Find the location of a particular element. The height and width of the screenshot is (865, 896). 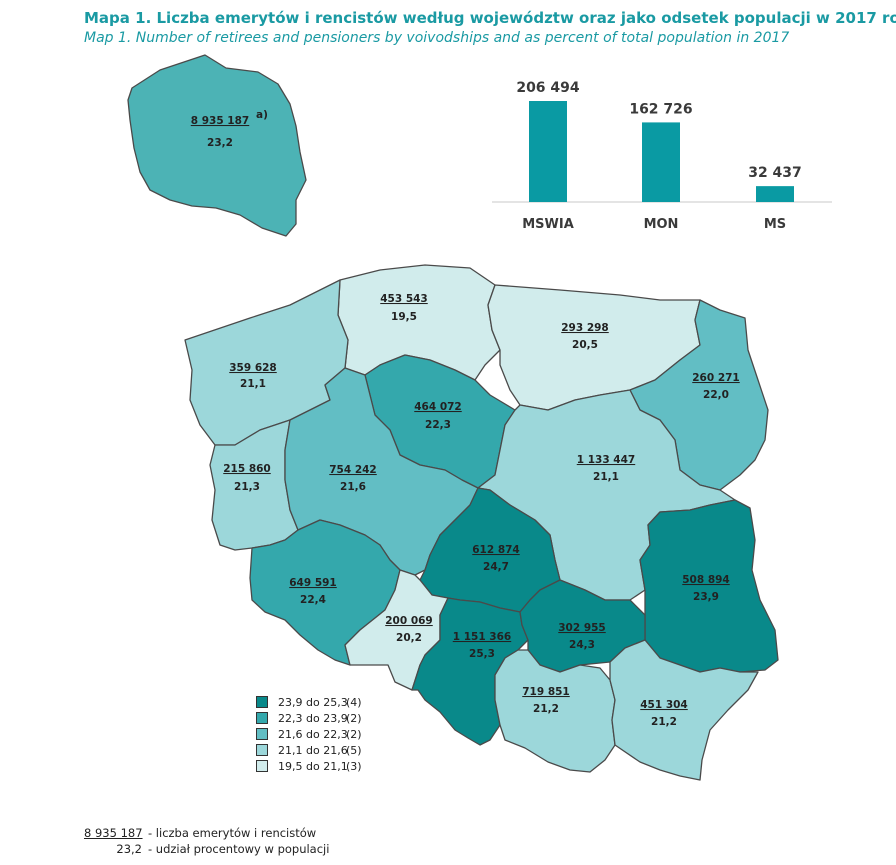

label-podkarpackie: 451 304 21,2 is located at coordinates (664, 713).